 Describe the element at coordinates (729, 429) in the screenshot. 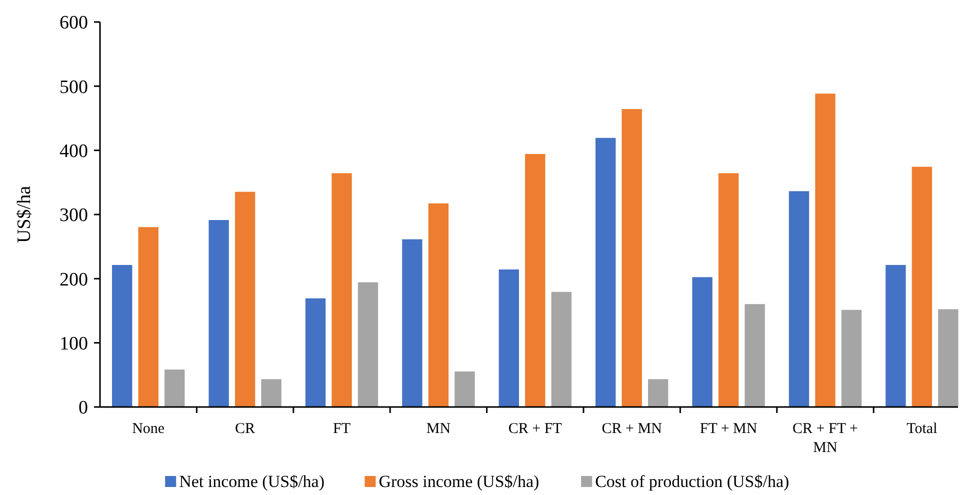

I see `x-tick-label: FT + MN` at that location.